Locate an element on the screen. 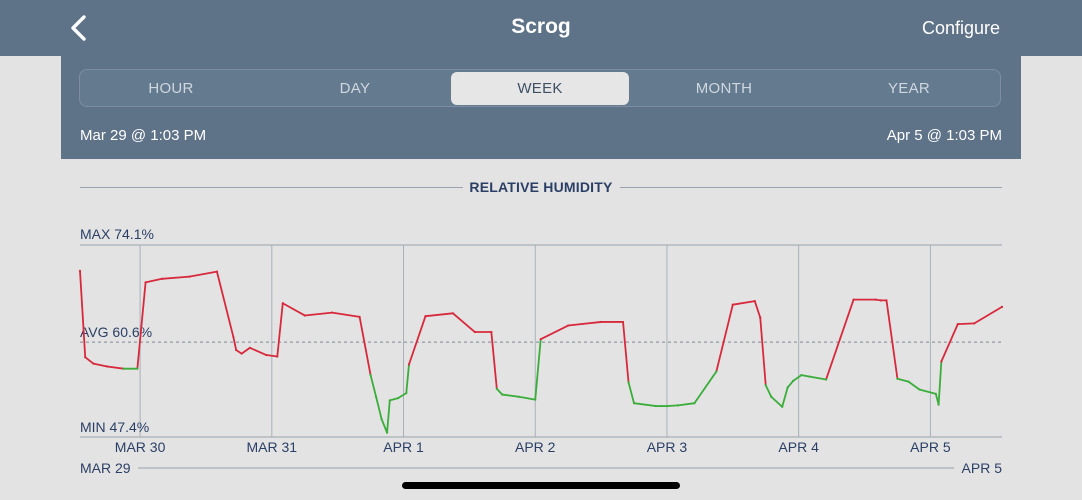 This screenshot has height=500, width=1082. x-tick-label: APR 1 is located at coordinates (403, 447).